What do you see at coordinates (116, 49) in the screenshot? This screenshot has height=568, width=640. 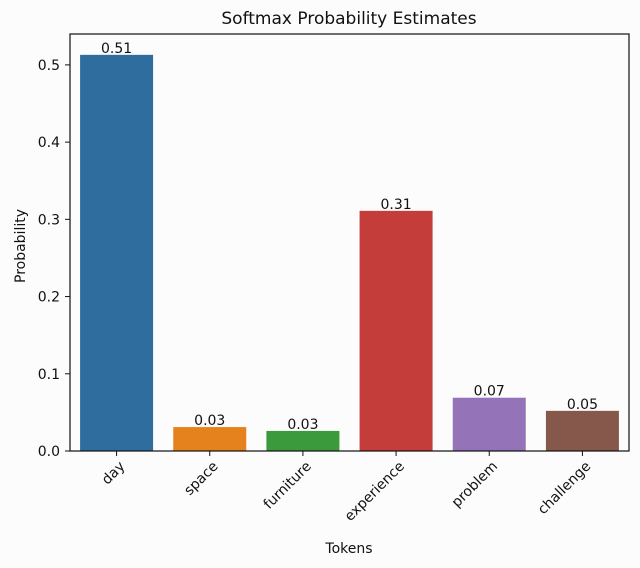 I see `value-label-day: 0.51` at bounding box center [116, 49].